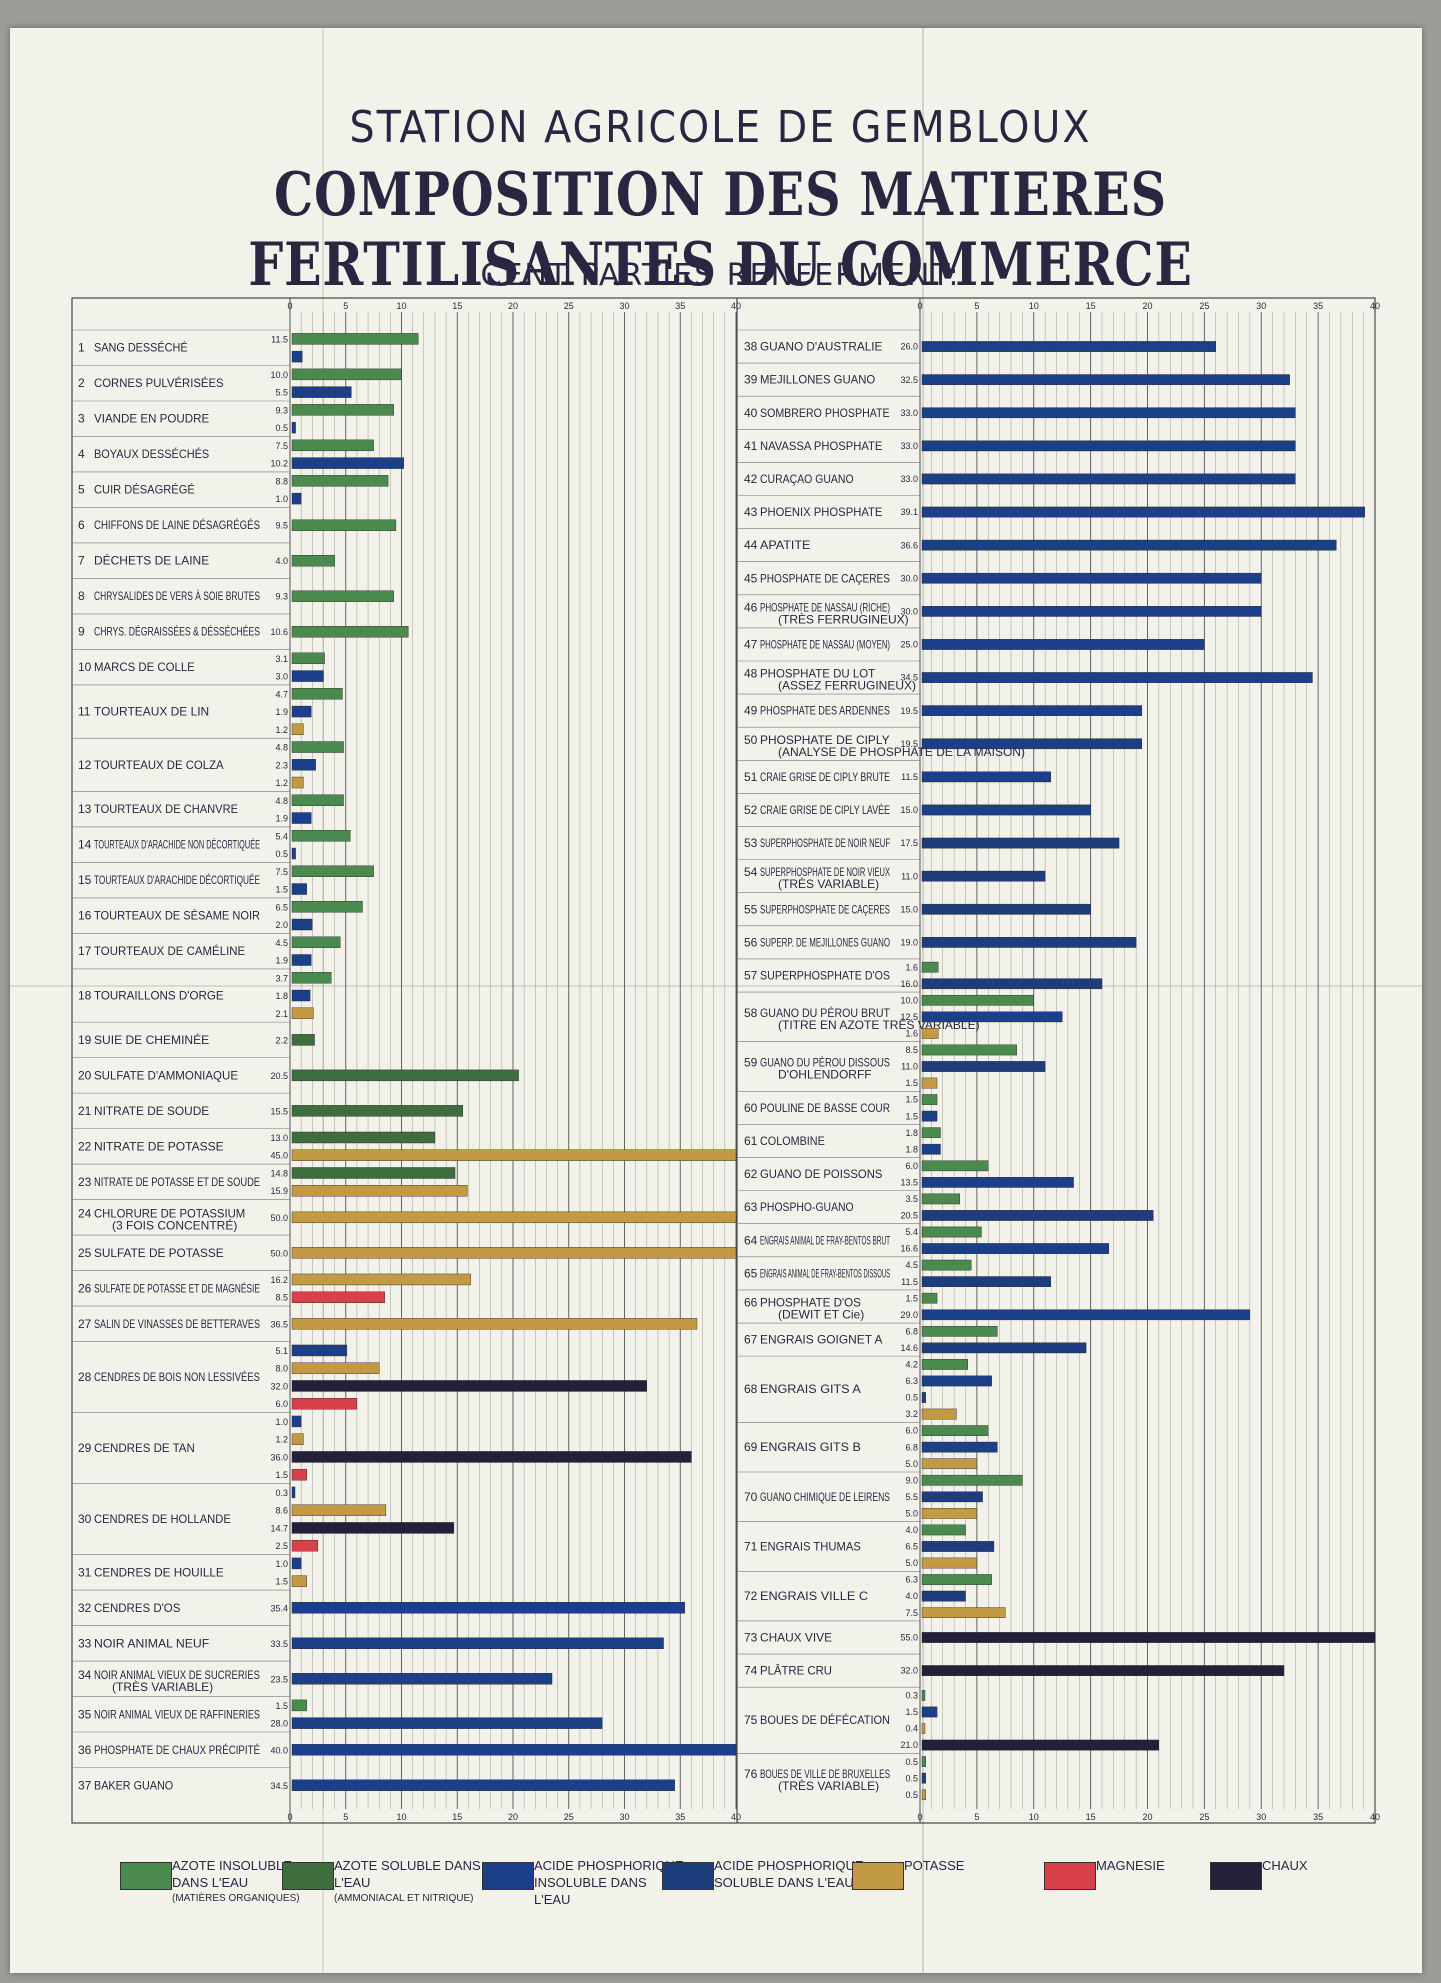 The width and height of the screenshot is (1441, 1983). I want to click on bar-value-label: 2.2, so click(281, 1040).